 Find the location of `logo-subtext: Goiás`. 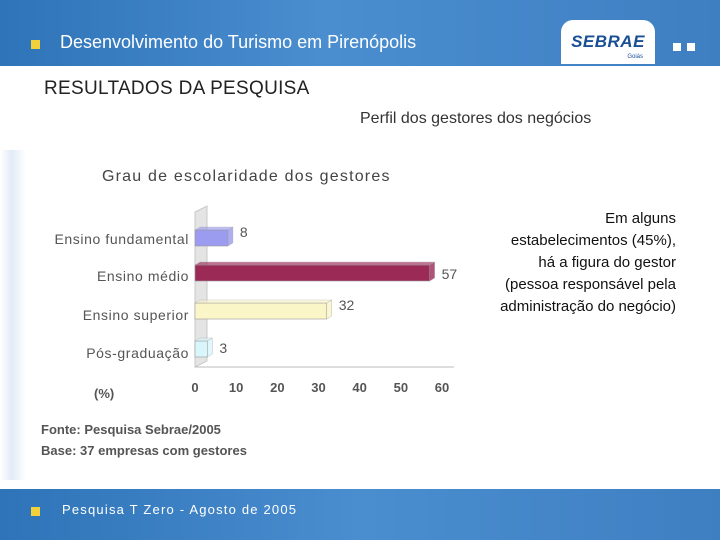

logo-subtext: Goiás is located at coordinates (635, 57).